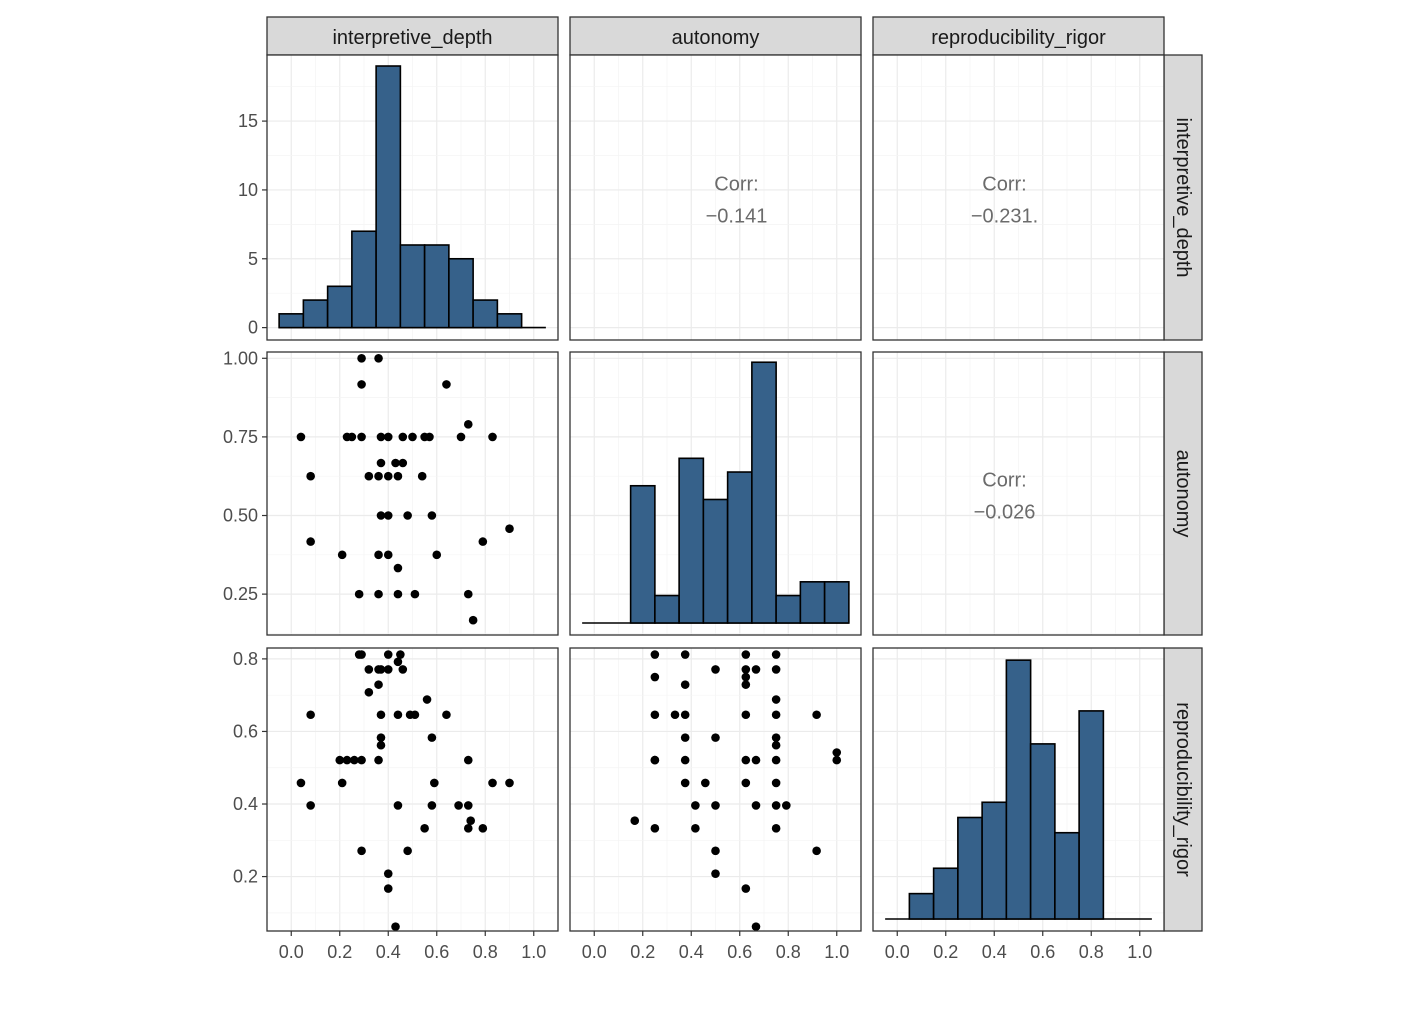 The image size is (1419, 1019). I want to click on panel-r0-c1: Corr: −0.141, so click(715, 197).